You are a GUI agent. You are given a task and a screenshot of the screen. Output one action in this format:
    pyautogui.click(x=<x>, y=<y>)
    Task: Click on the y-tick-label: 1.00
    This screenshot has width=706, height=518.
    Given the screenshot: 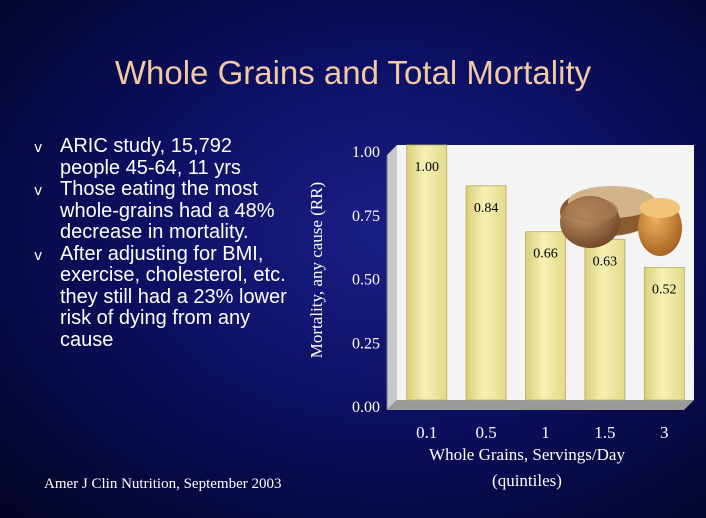 What is the action you would take?
    pyautogui.click(x=366, y=152)
    